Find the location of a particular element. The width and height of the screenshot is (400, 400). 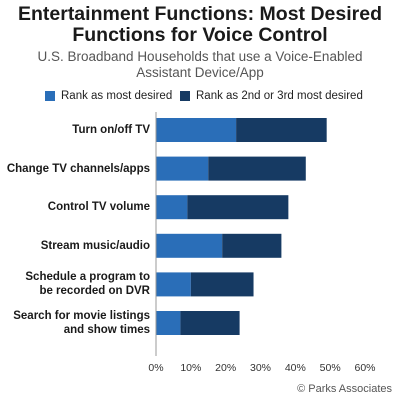

legend-label-most-desired: Rank as most desired is located at coordinates (117, 96).